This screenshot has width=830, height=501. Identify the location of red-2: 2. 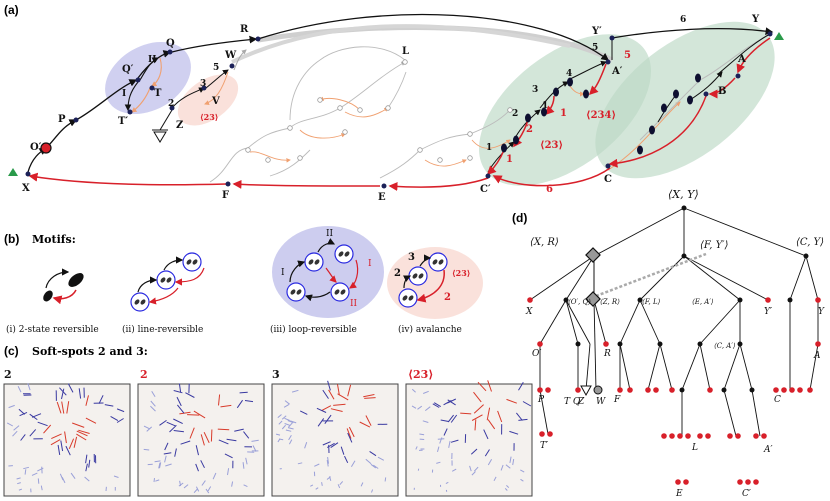
(529, 129).